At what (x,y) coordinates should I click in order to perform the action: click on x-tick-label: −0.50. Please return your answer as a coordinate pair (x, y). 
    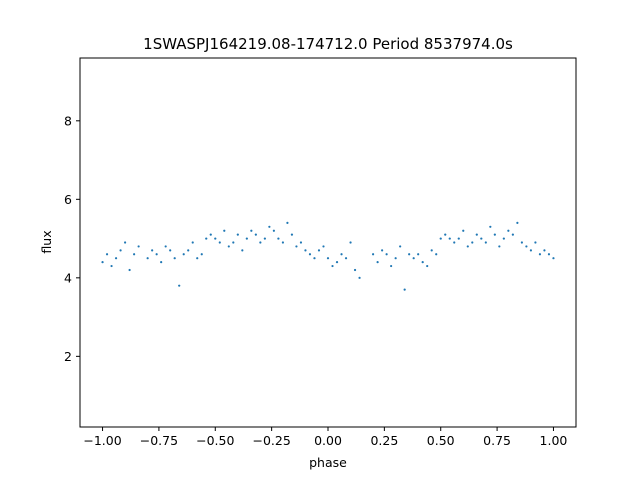
    Looking at the image, I should click on (215, 440).